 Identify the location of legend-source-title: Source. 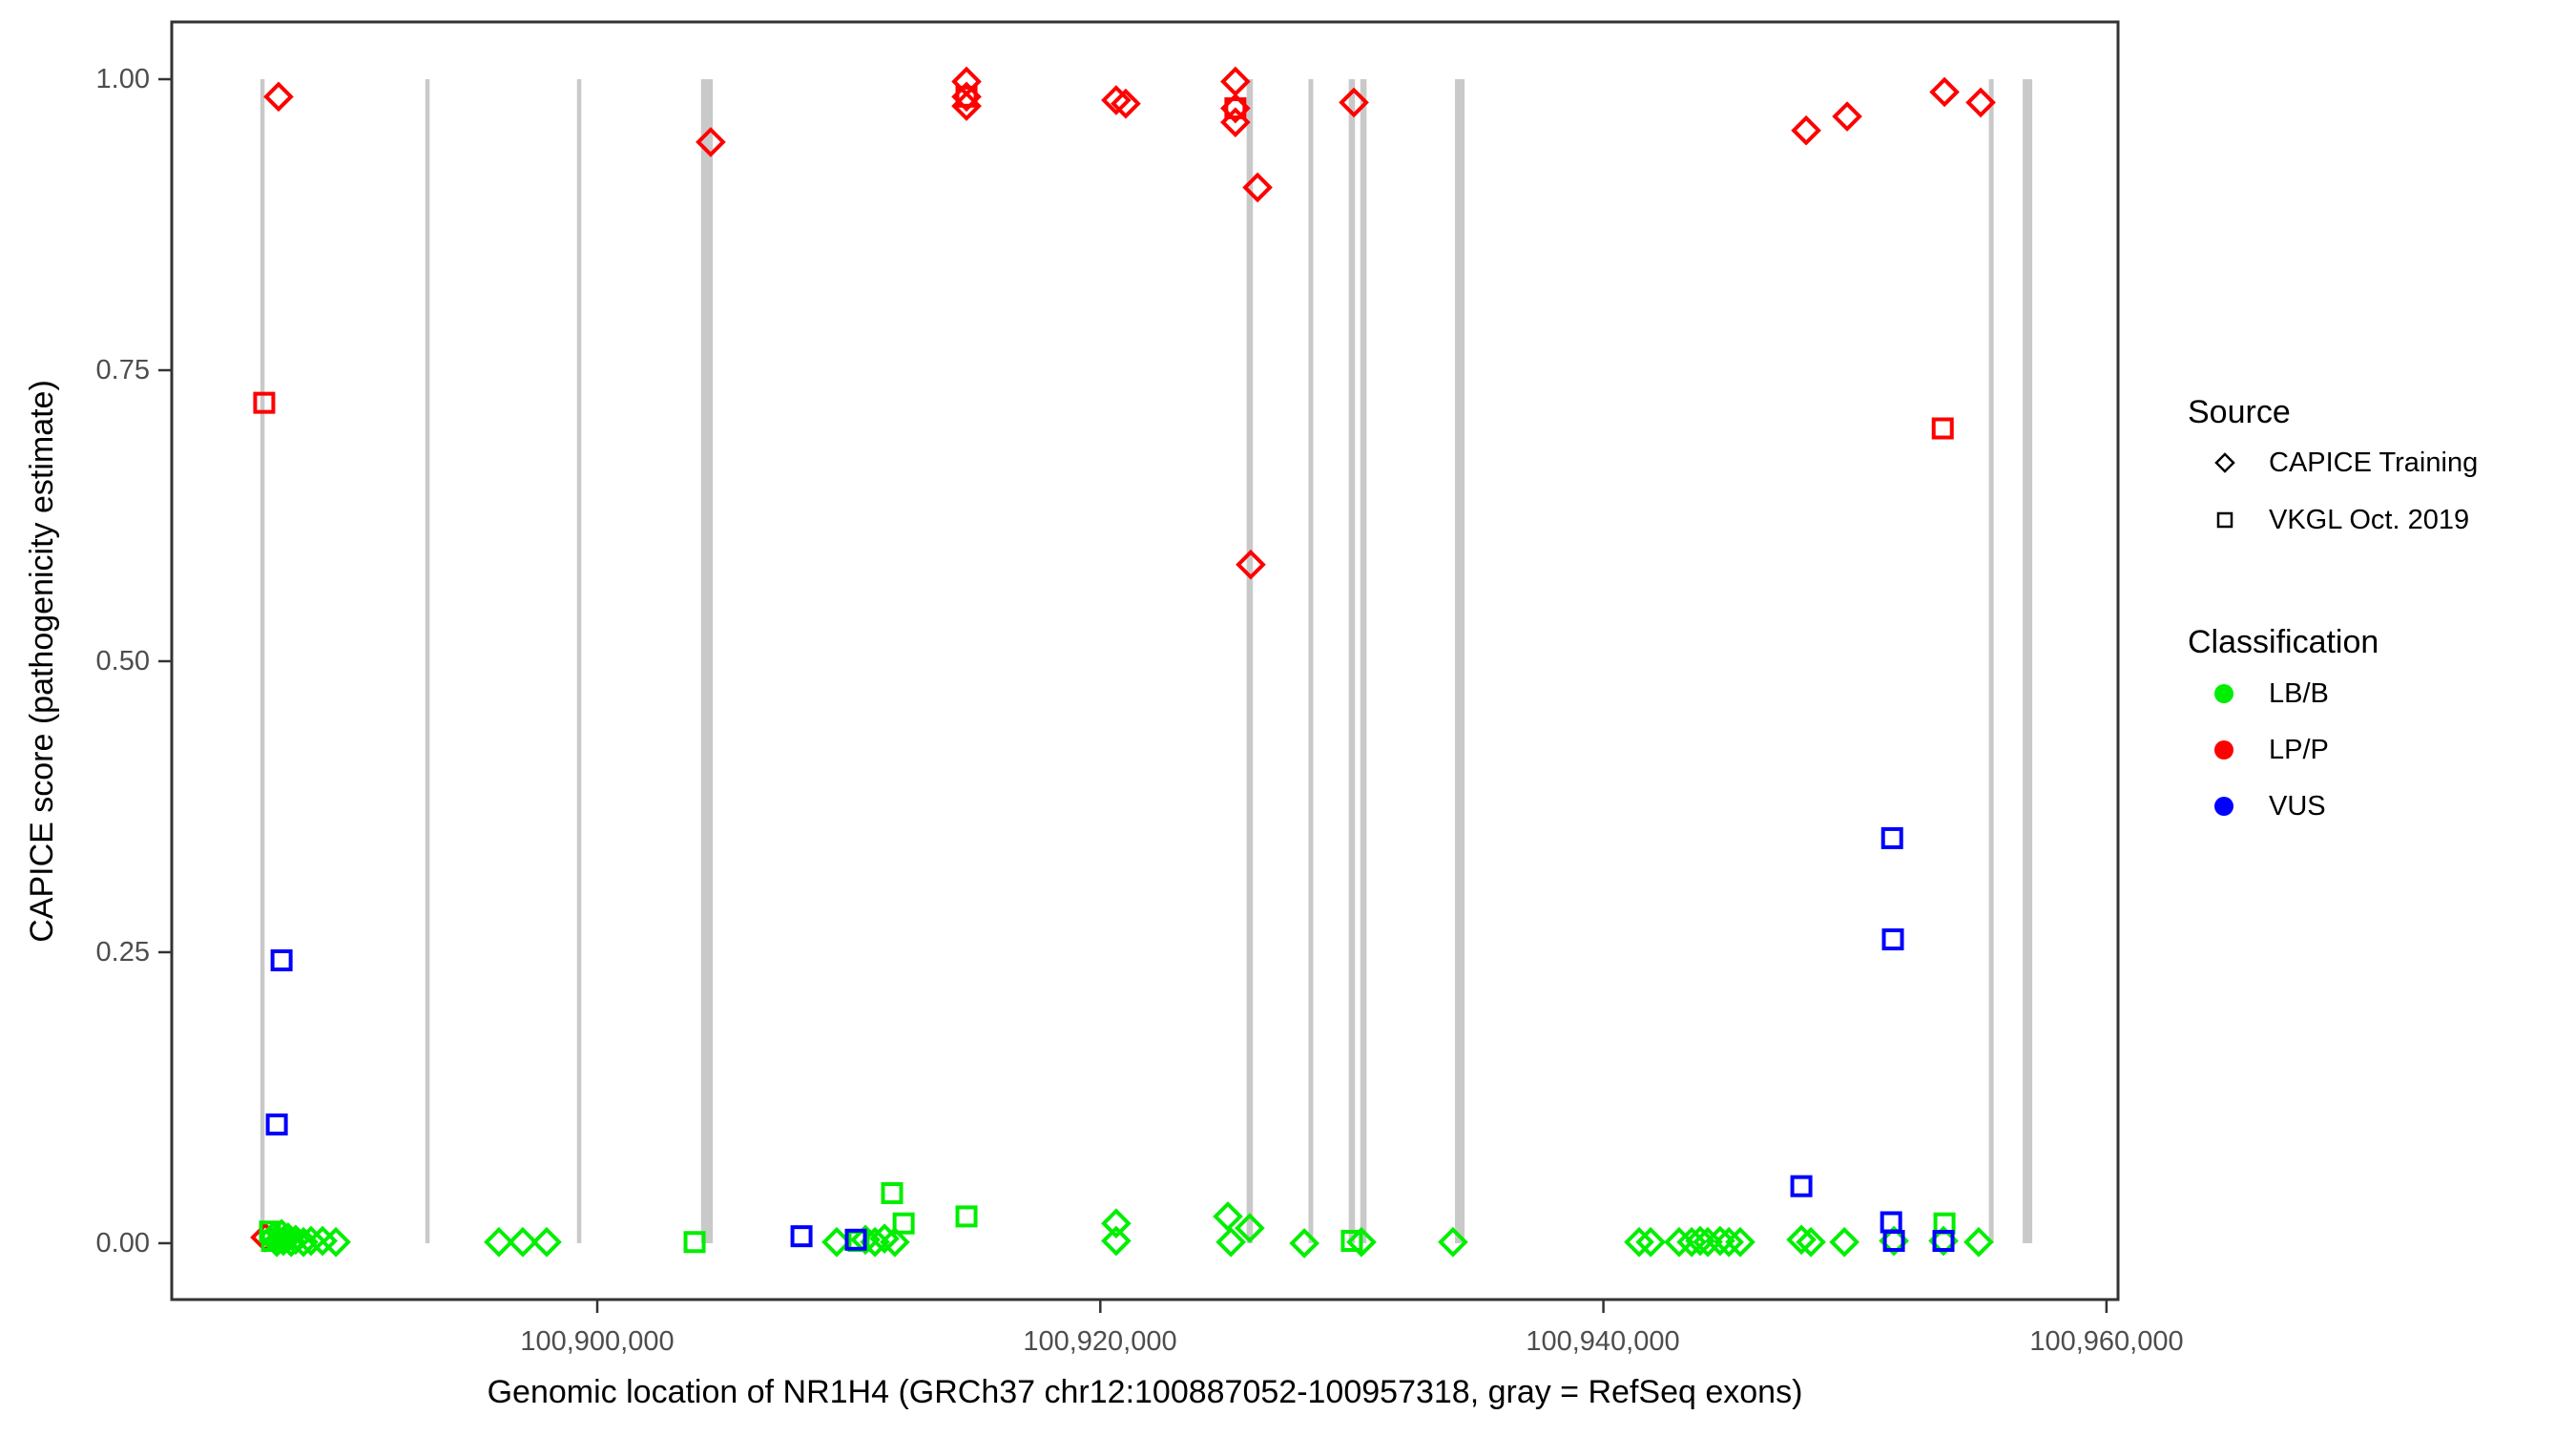
(2239, 412).